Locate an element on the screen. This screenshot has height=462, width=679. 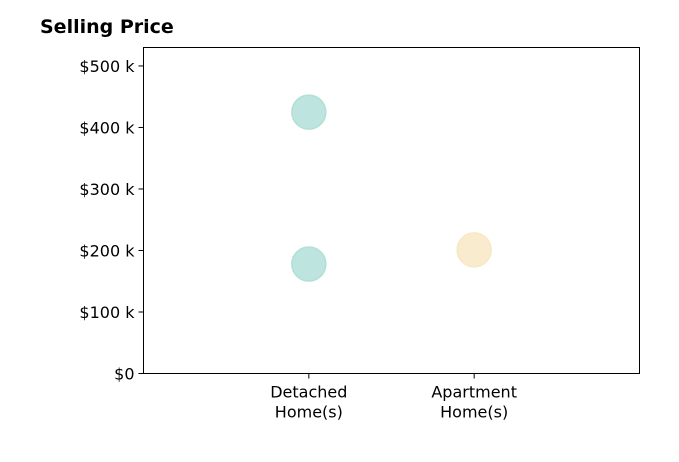
y-tick-label: $500 k is located at coordinates (107, 66).